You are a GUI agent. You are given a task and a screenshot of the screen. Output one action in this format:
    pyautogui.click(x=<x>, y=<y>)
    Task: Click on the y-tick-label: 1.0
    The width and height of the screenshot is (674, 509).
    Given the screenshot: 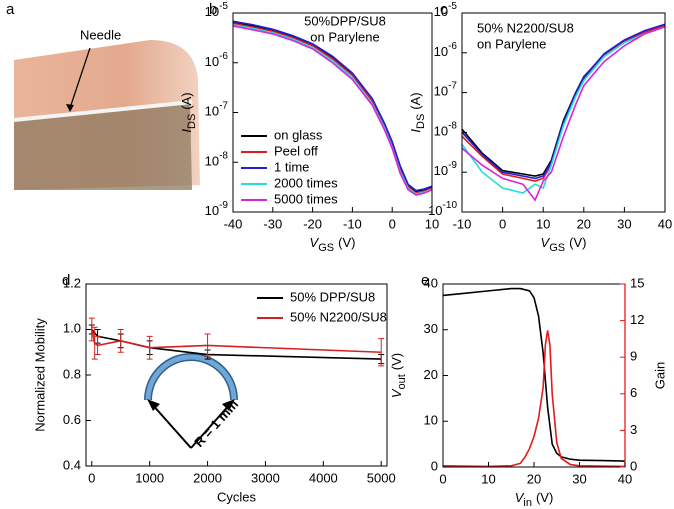 What is the action you would take?
    pyautogui.click(x=72, y=328)
    